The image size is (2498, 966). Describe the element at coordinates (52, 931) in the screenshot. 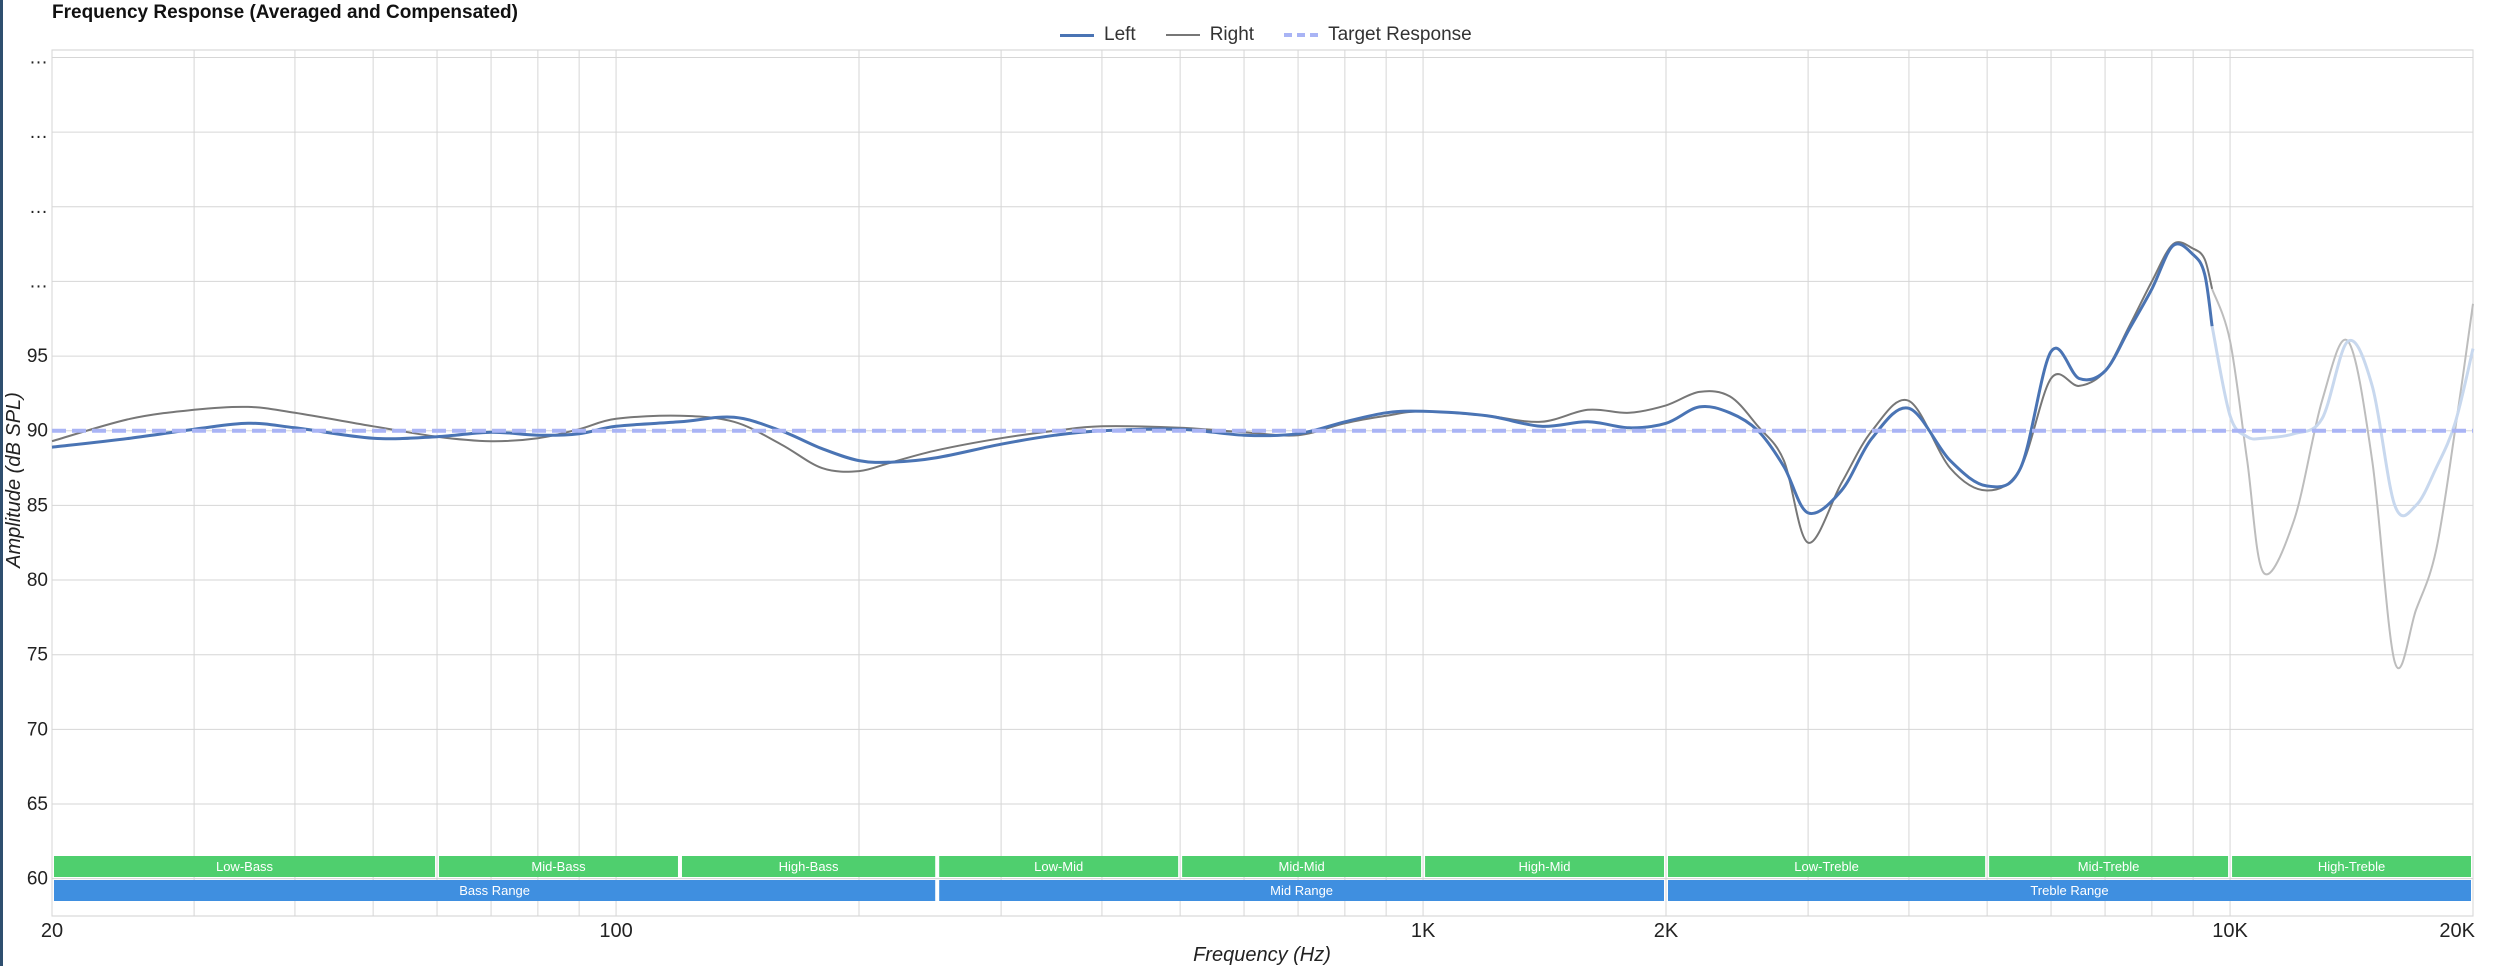

I see `x-tick-label: 20` at that location.